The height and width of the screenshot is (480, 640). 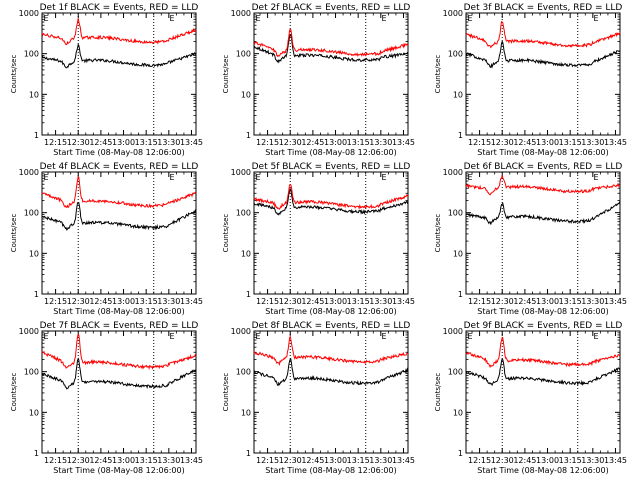 What do you see at coordinates (543, 326) in the screenshot?
I see `panel-title: Det 9f BLACK = Events, RED = LLD` at bounding box center [543, 326].